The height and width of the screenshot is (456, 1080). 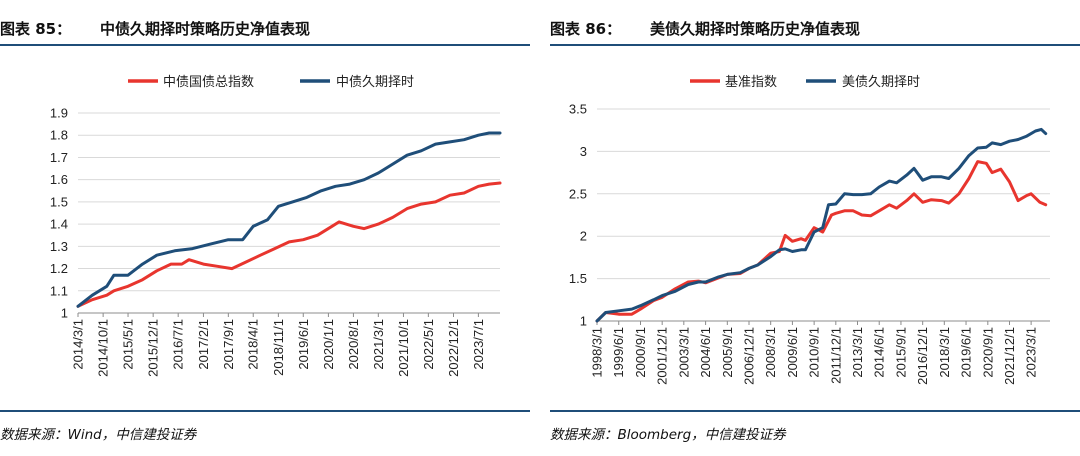 I want to click on x-tick-label: 2020/8/1, so click(x=353, y=344).